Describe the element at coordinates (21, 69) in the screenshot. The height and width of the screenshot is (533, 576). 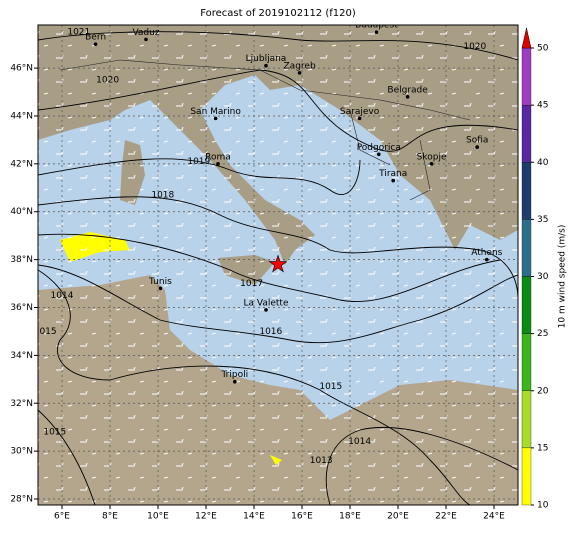
I see `y-tick-label: 46°N` at that location.